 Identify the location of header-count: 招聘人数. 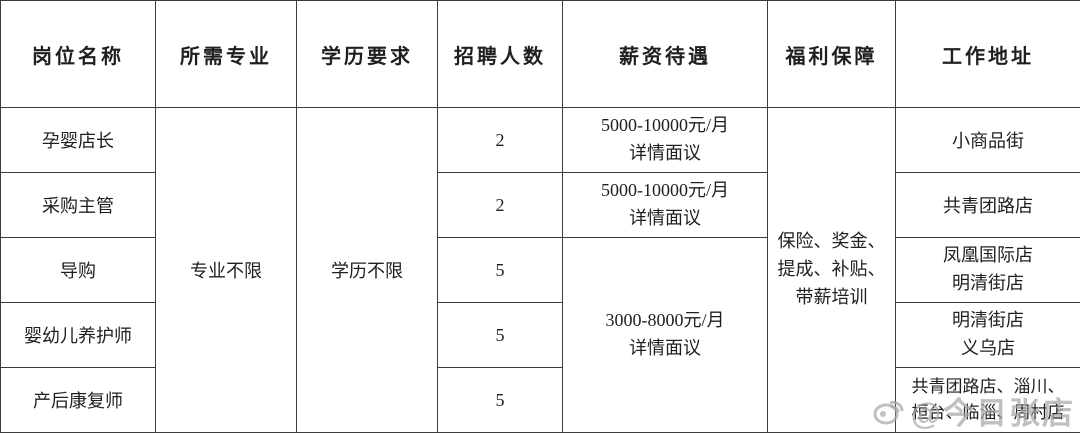
(500, 54).